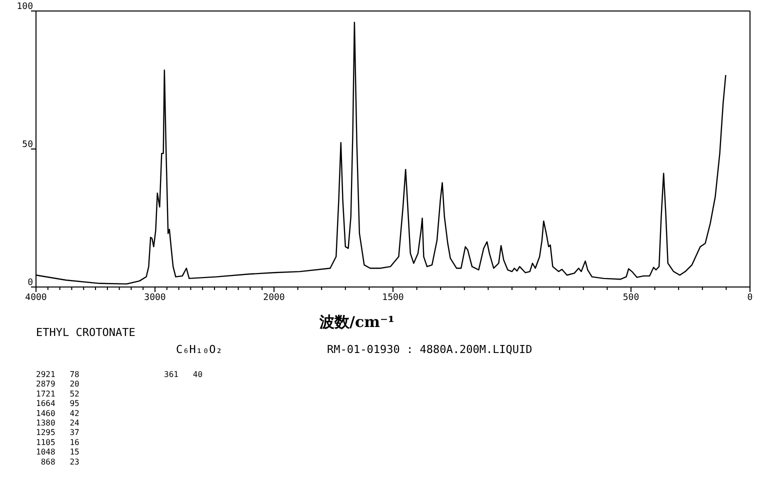  What do you see at coordinates (155, 298) in the screenshot?
I see `x-tick-label: 3000` at bounding box center [155, 298].